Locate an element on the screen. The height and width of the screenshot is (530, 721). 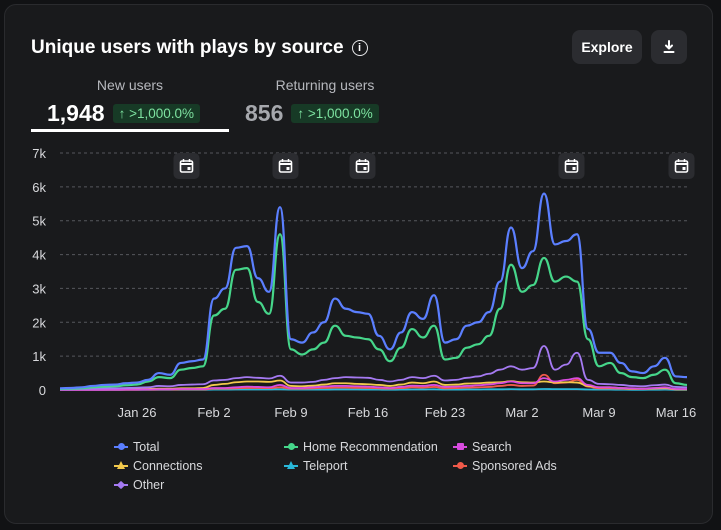
legend-label: Total is located at coordinates (146, 447).